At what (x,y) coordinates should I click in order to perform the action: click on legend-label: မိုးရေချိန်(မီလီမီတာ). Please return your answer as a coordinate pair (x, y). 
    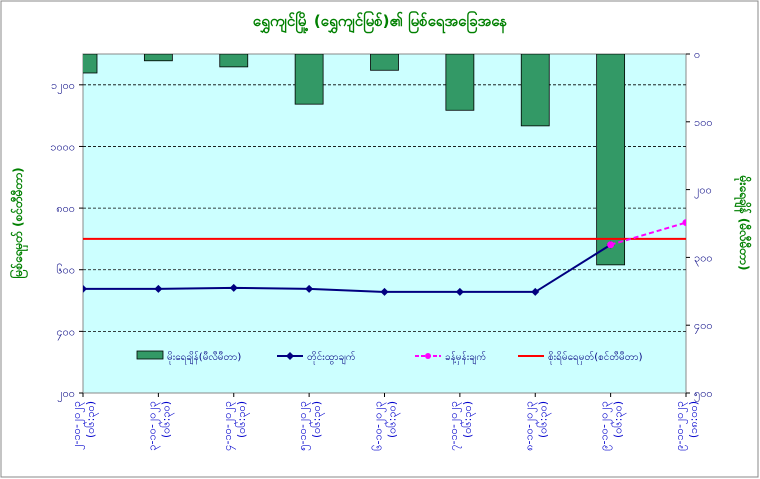
    Looking at the image, I should click on (204, 357).